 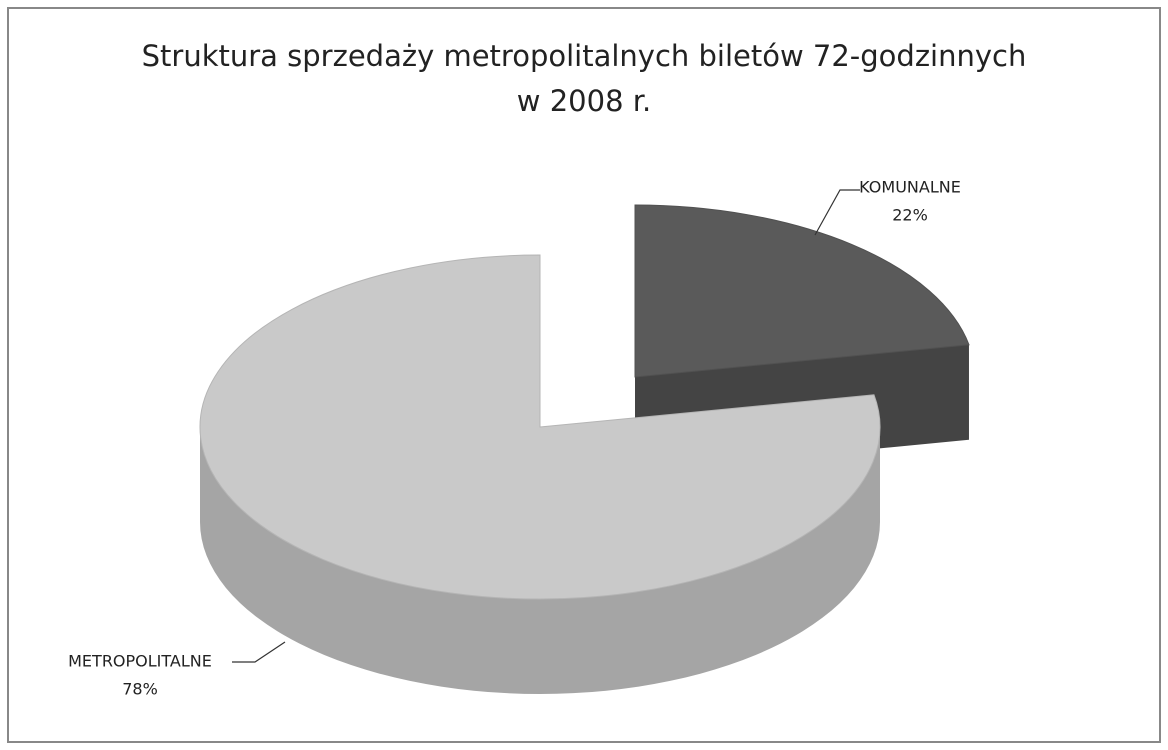 What do you see at coordinates (584, 101) in the screenshot?
I see `chart-title: w 2008 r.` at bounding box center [584, 101].